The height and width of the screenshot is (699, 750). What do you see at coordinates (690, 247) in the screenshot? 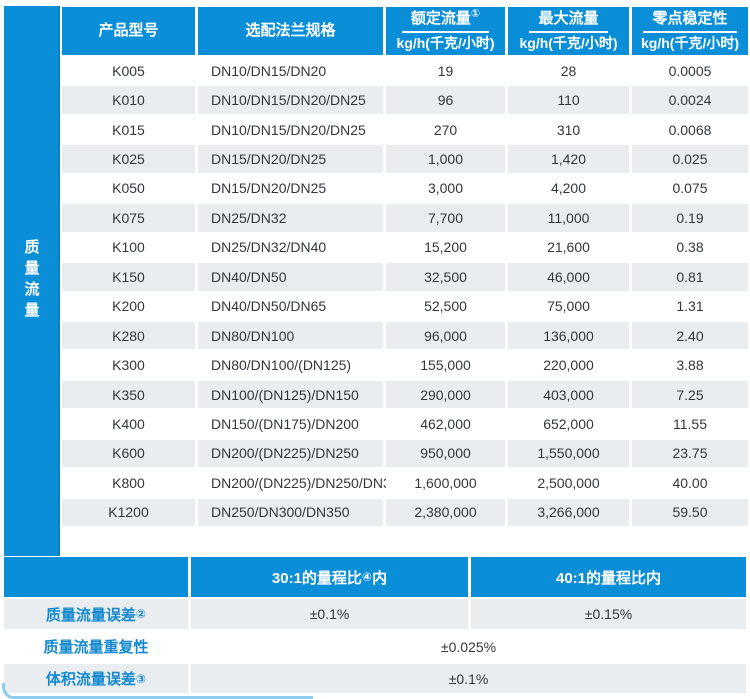
I see `cell-zero: 0.38` at bounding box center [690, 247].